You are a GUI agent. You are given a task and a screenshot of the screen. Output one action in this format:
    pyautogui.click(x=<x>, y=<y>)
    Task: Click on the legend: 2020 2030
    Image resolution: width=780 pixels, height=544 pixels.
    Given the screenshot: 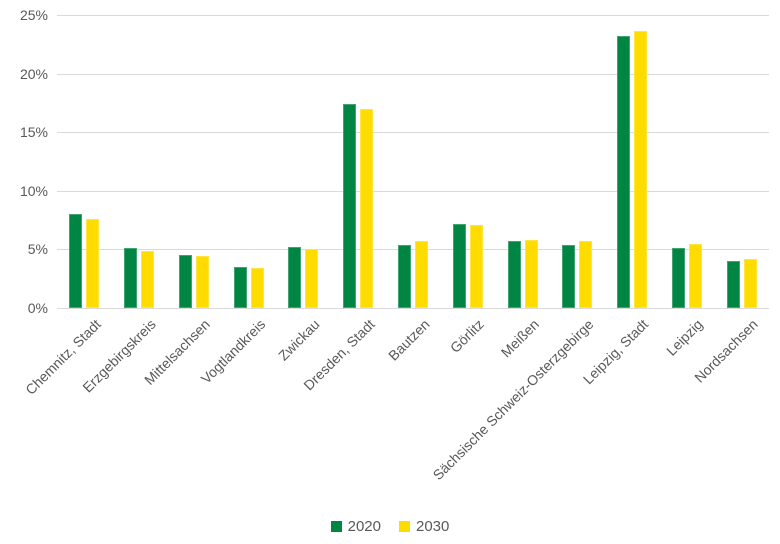 What is the action you would take?
    pyautogui.click(x=390, y=526)
    